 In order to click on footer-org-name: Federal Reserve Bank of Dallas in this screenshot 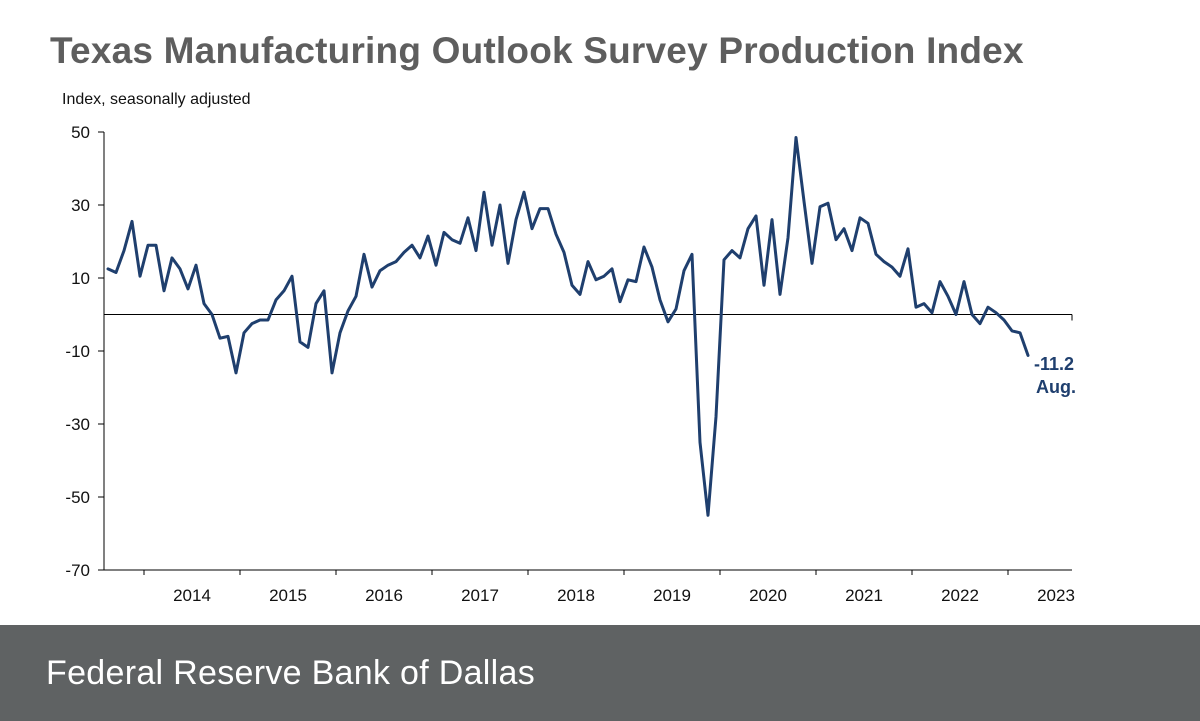, I will do `click(291, 673)`.